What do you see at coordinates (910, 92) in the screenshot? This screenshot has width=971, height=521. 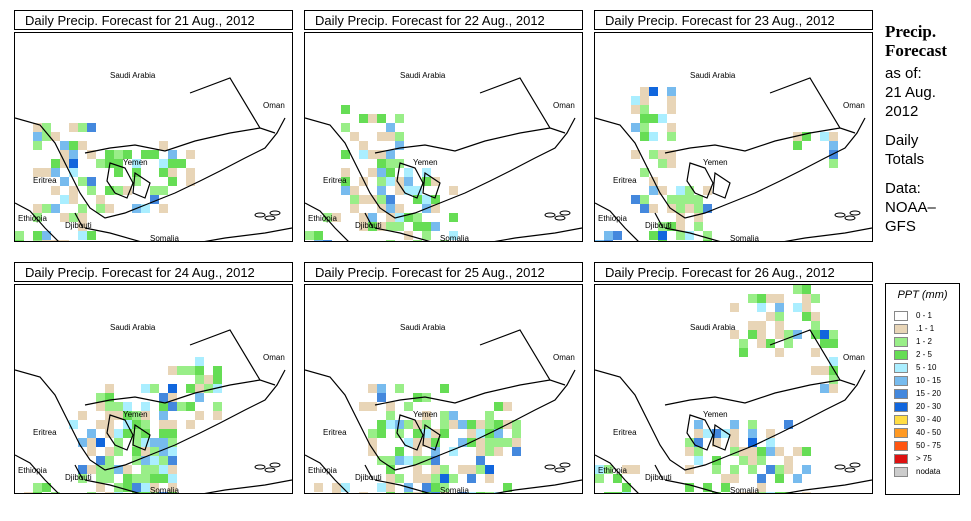 I see `asof-date: 21 Aug.` at bounding box center [910, 92].